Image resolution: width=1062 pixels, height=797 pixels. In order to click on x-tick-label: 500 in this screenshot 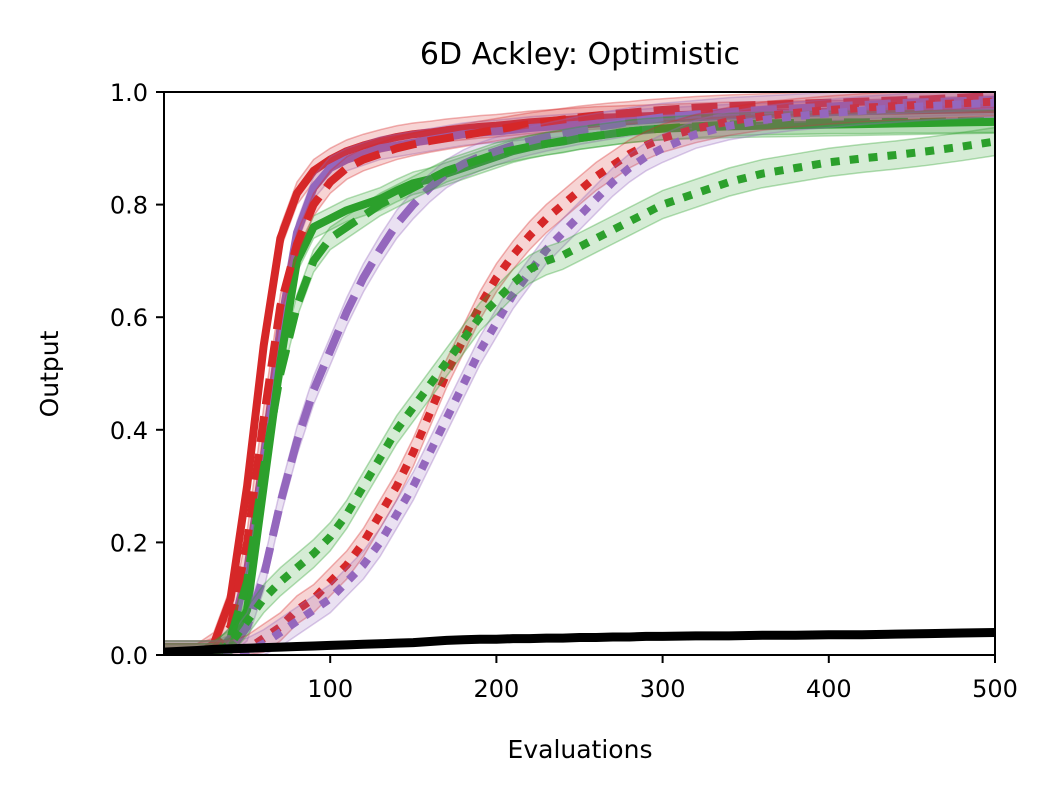, I will do `click(995, 689)`.